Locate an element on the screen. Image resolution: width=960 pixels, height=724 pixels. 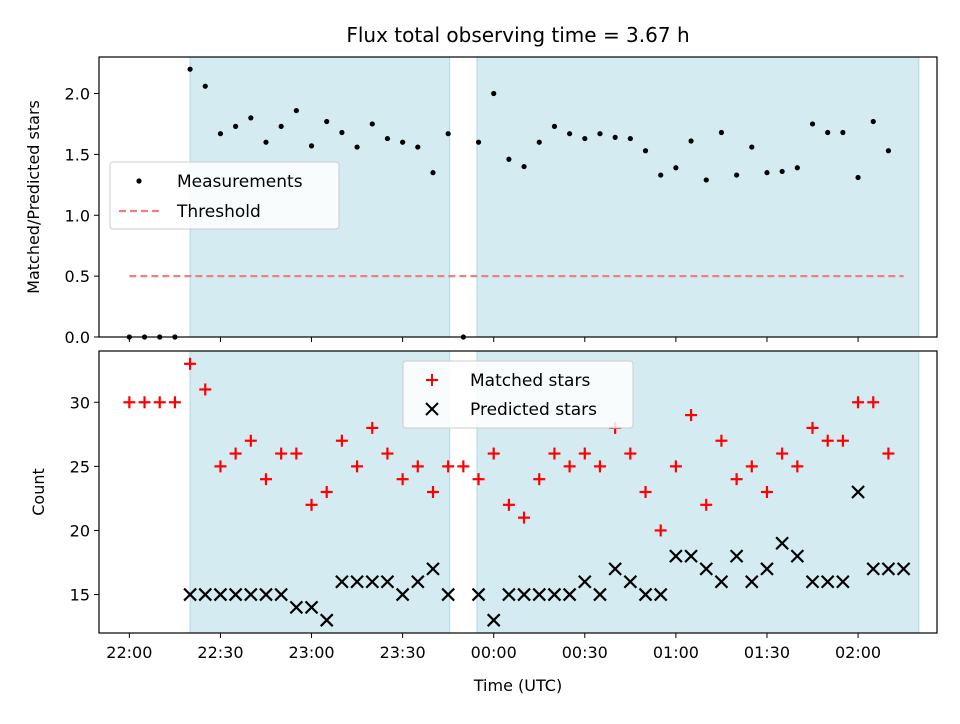
x-tick-label: 23:00 is located at coordinates (311, 652).